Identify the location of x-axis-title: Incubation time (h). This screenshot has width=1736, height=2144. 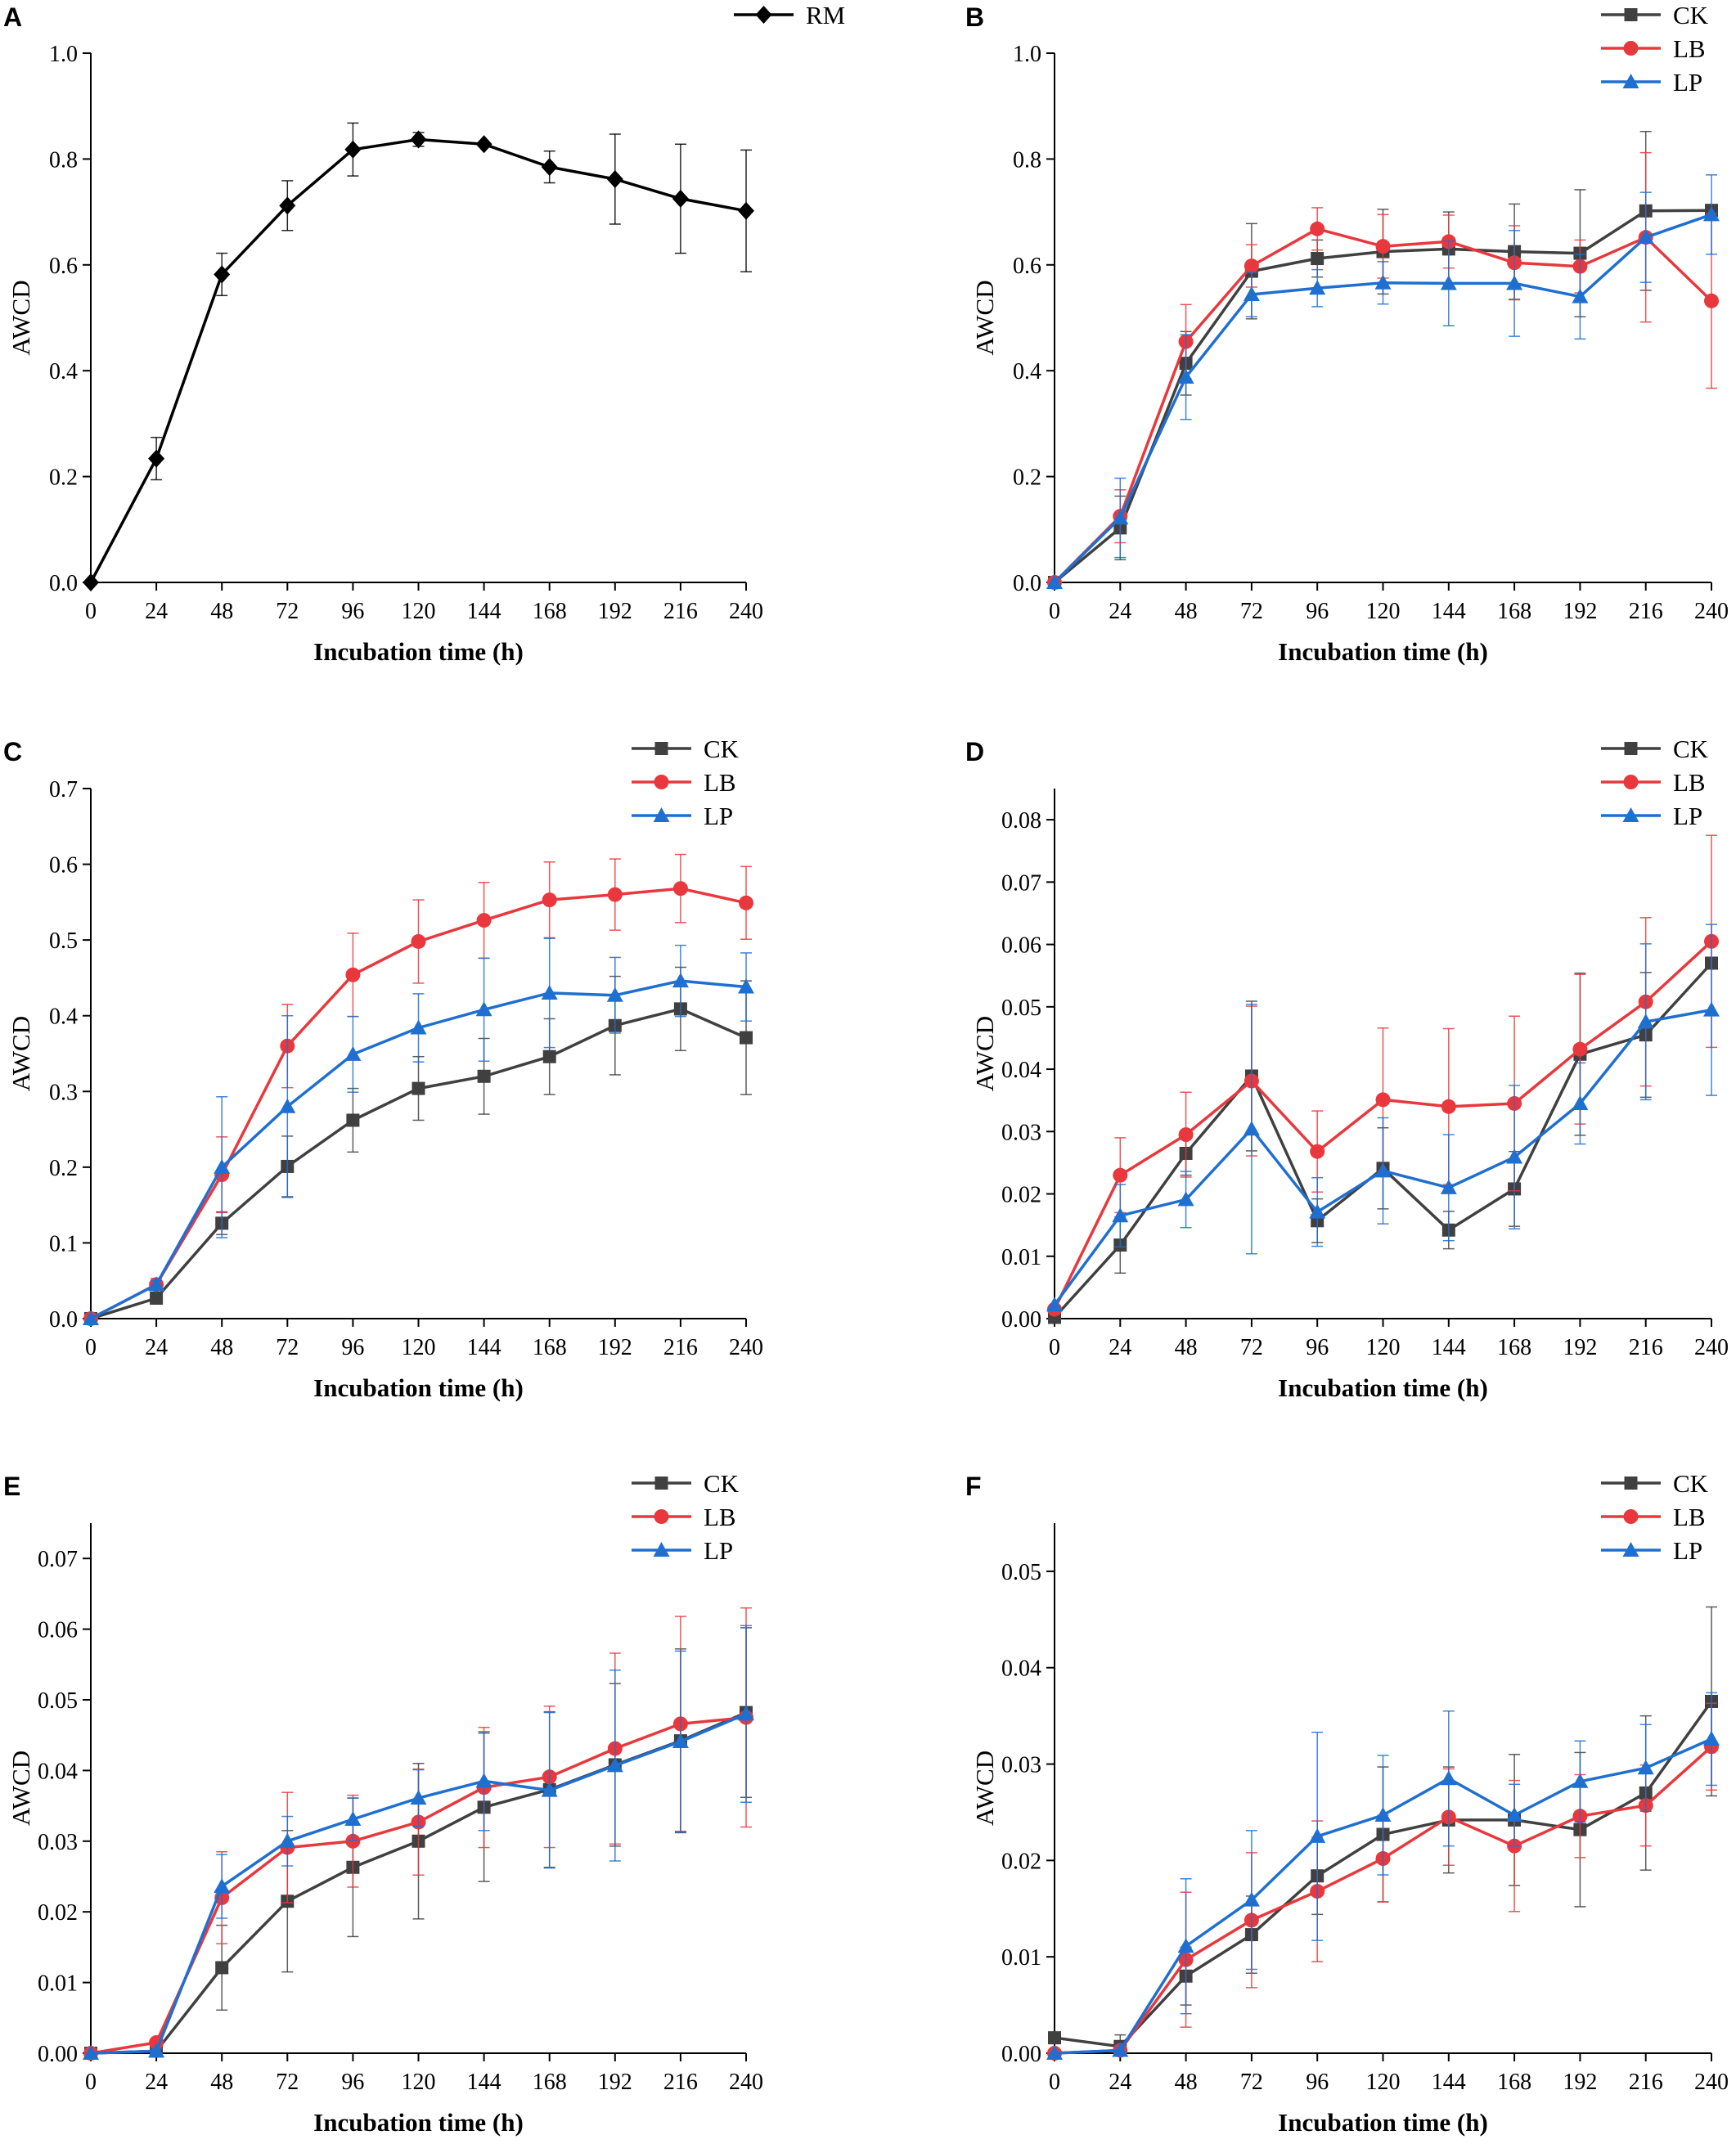
(1383, 652).